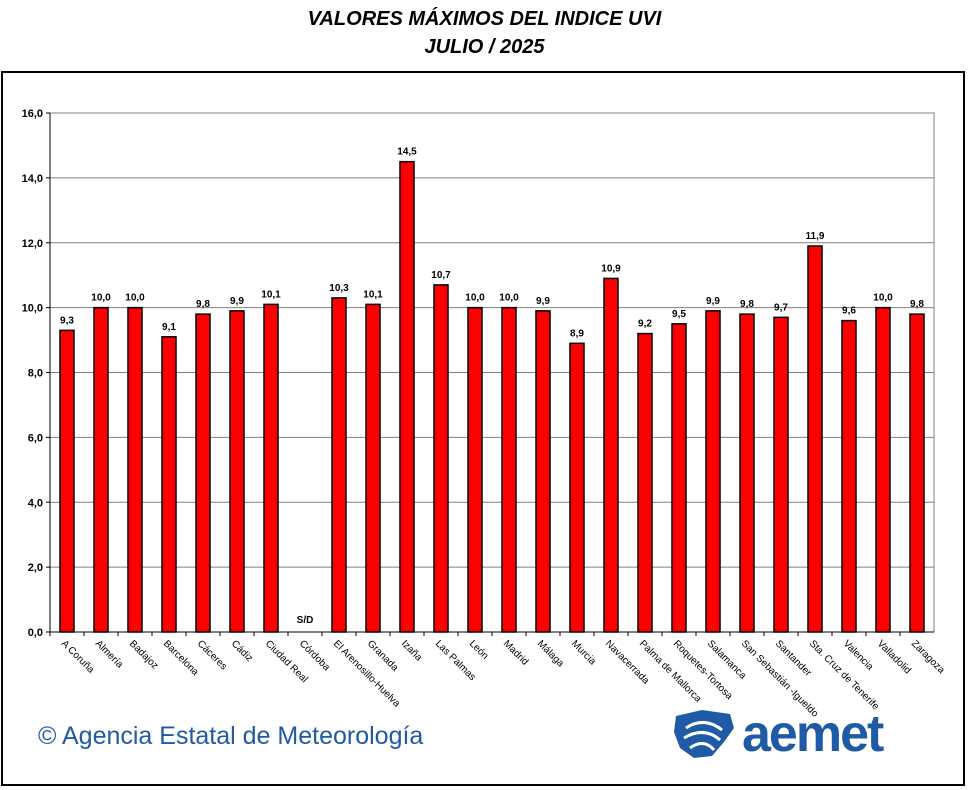 The height and width of the screenshot is (790, 969). I want to click on data-label: 10,7, so click(441, 275).